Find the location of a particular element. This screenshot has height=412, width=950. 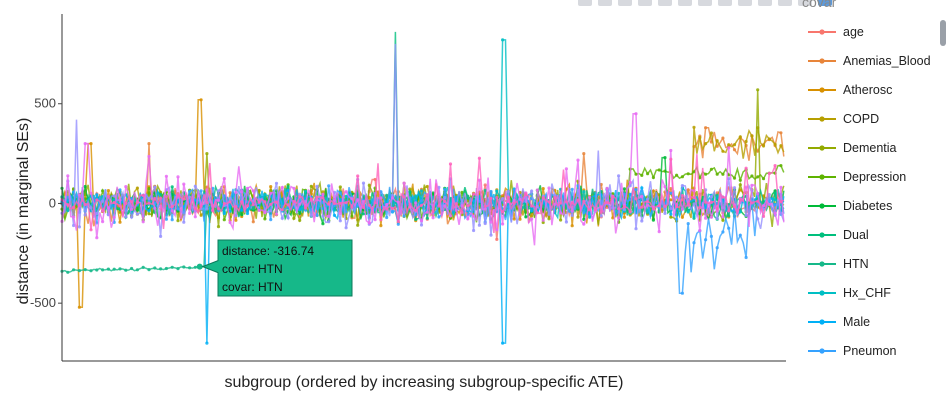

legend-title: covar is located at coordinates (819, 5).